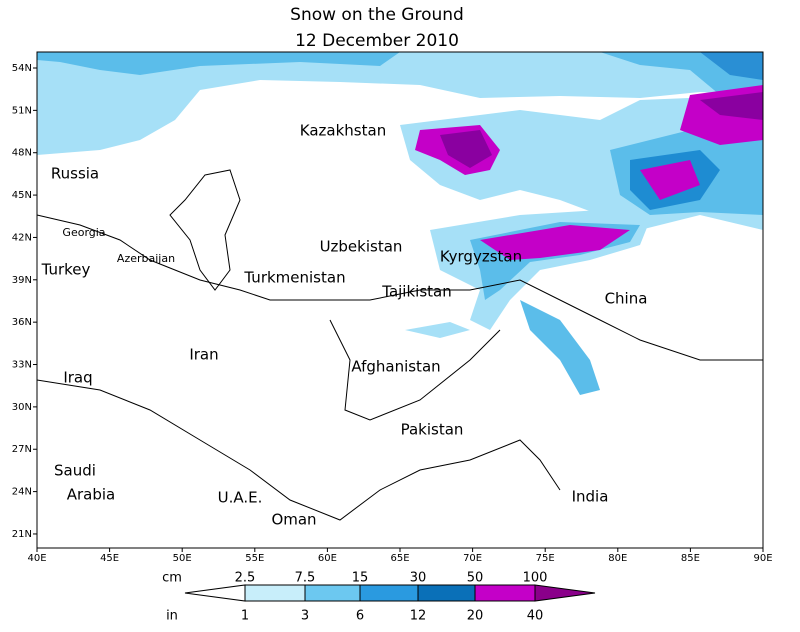 This screenshot has width=800, height=632. What do you see at coordinates (75, 174) in the screenshot?
I see `country-label: Russia` at bounding box center [75, 174].